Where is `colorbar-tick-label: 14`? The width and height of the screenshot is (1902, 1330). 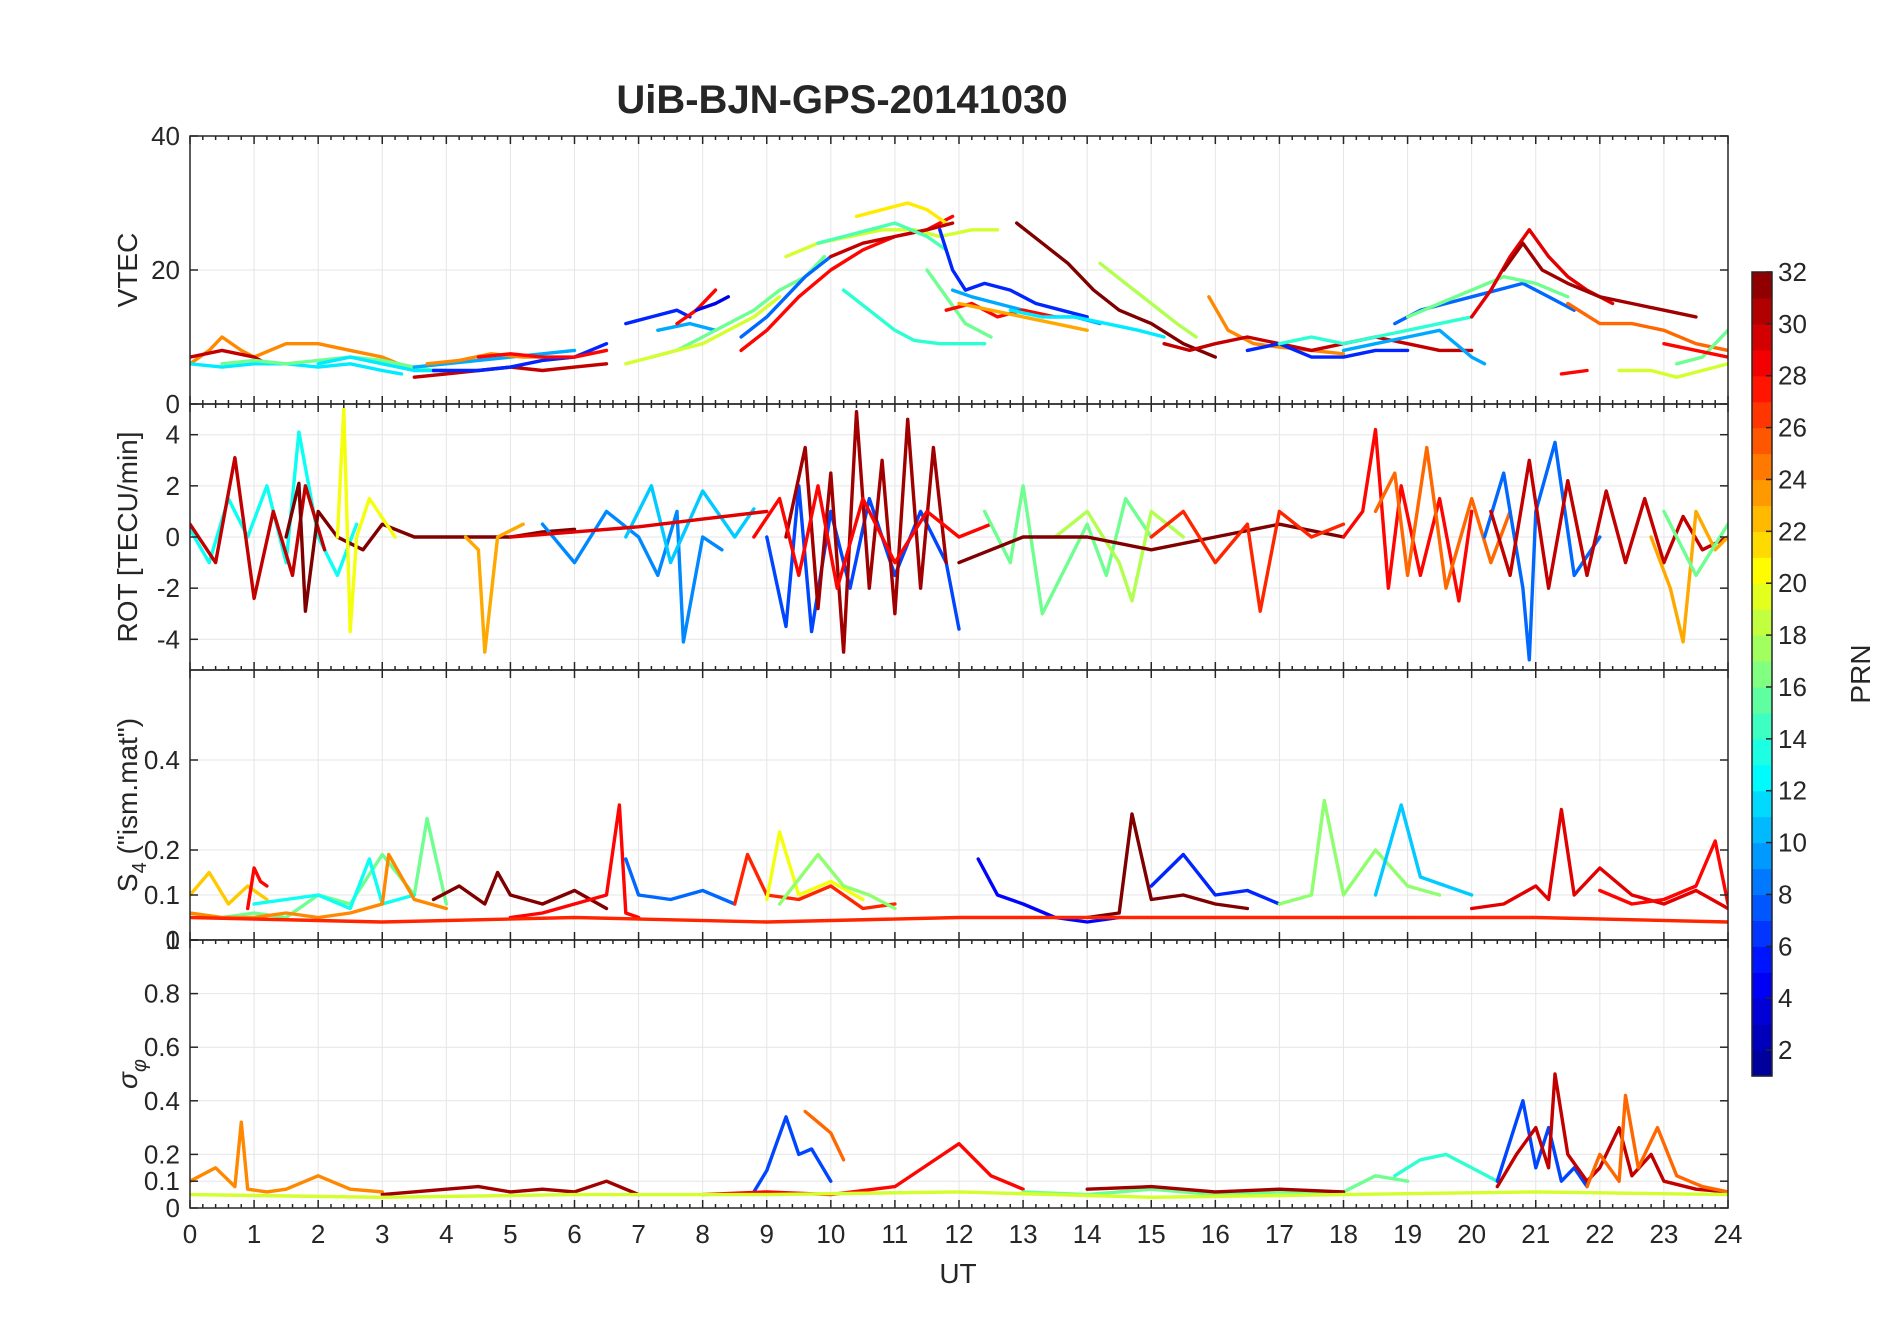
colorbar-tick-label: 14 is located at coordinates (1792, 739).